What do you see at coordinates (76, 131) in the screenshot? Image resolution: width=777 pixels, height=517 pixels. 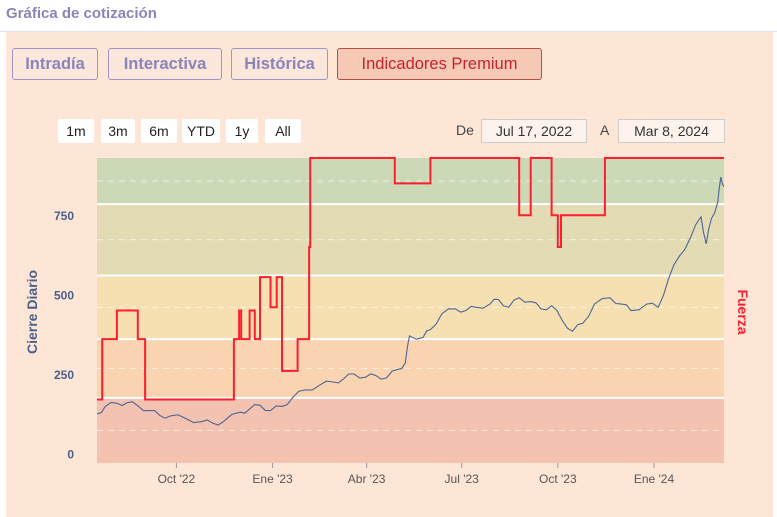 I see `range-button-1m: 1m` at bounding box center [76, 131].